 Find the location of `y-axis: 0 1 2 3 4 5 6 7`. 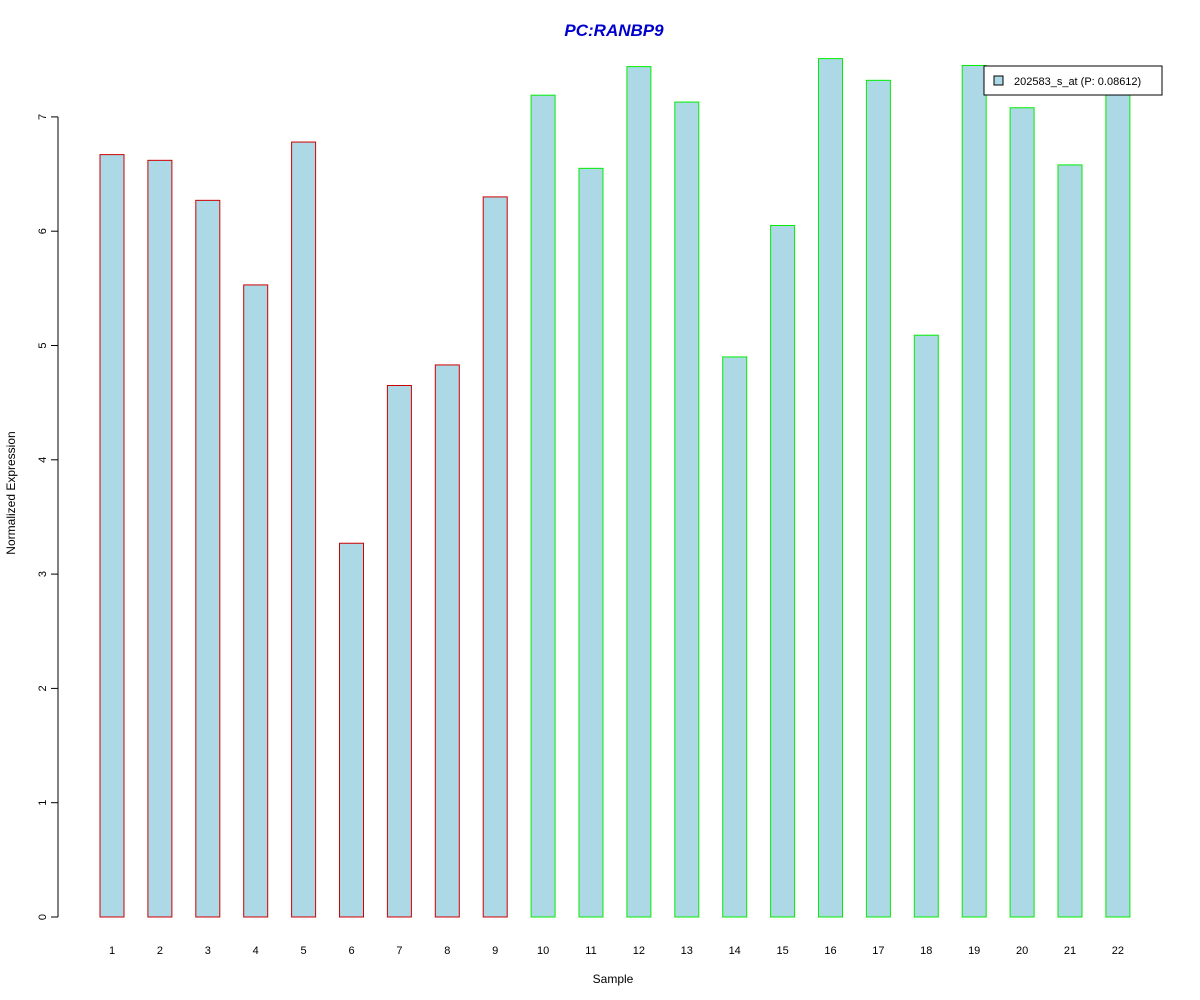

y-axis: 0 1 2 3 4 5 6 7 is located at coordinates (48, 517).